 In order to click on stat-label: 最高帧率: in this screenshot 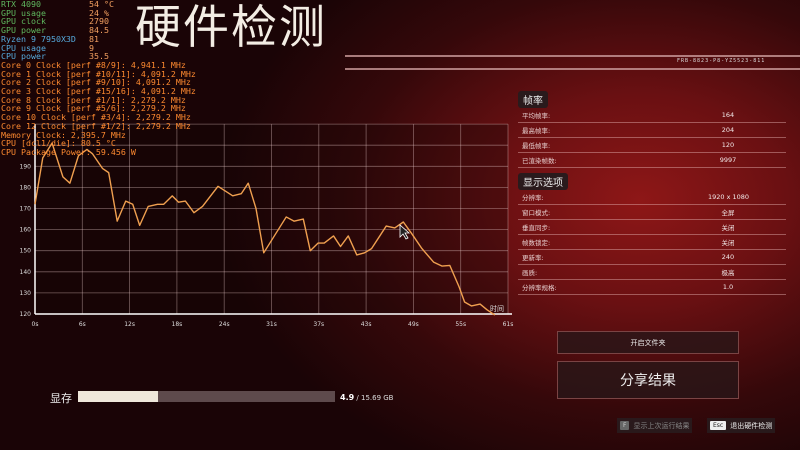, I will do `click(536, 131)`.